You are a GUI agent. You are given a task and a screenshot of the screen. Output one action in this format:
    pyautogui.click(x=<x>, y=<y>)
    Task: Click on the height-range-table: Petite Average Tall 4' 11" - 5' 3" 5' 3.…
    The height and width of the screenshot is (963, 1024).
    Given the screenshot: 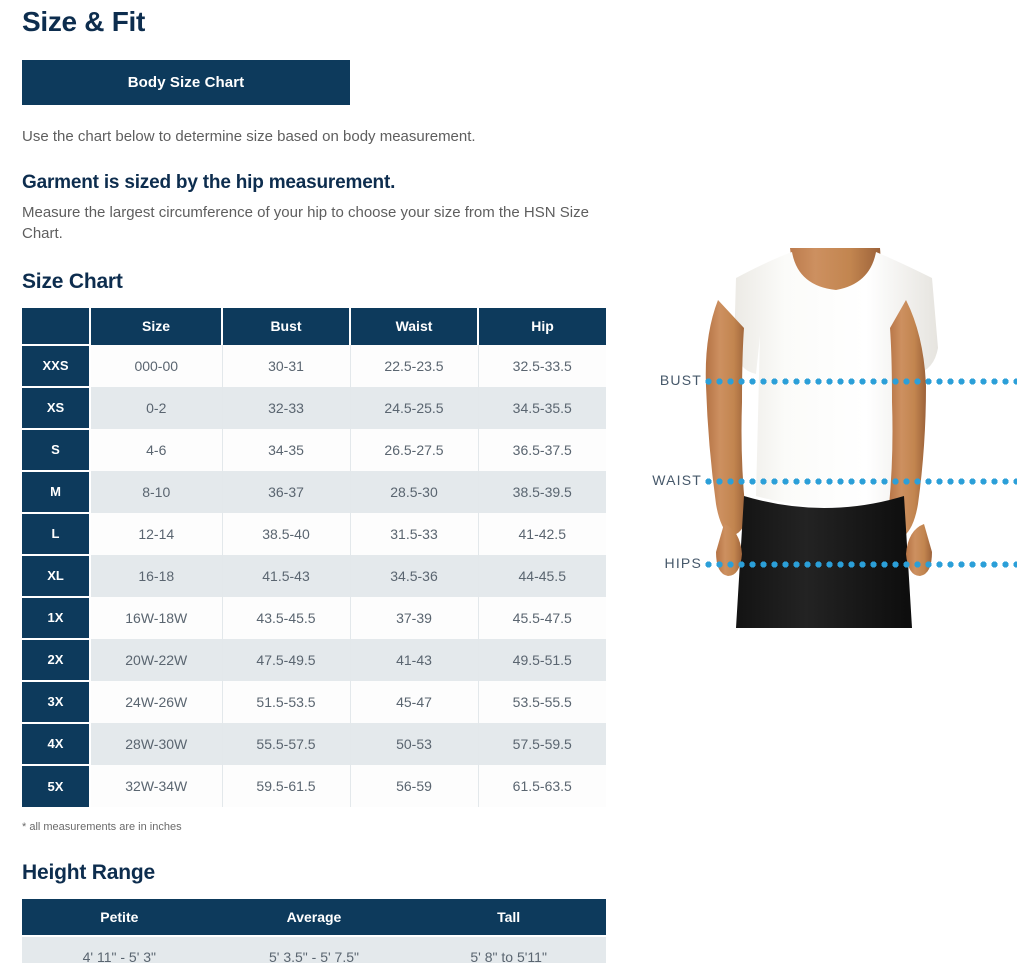 What is the action you would take?
    pyautogui.click(x=314, y=930)
    